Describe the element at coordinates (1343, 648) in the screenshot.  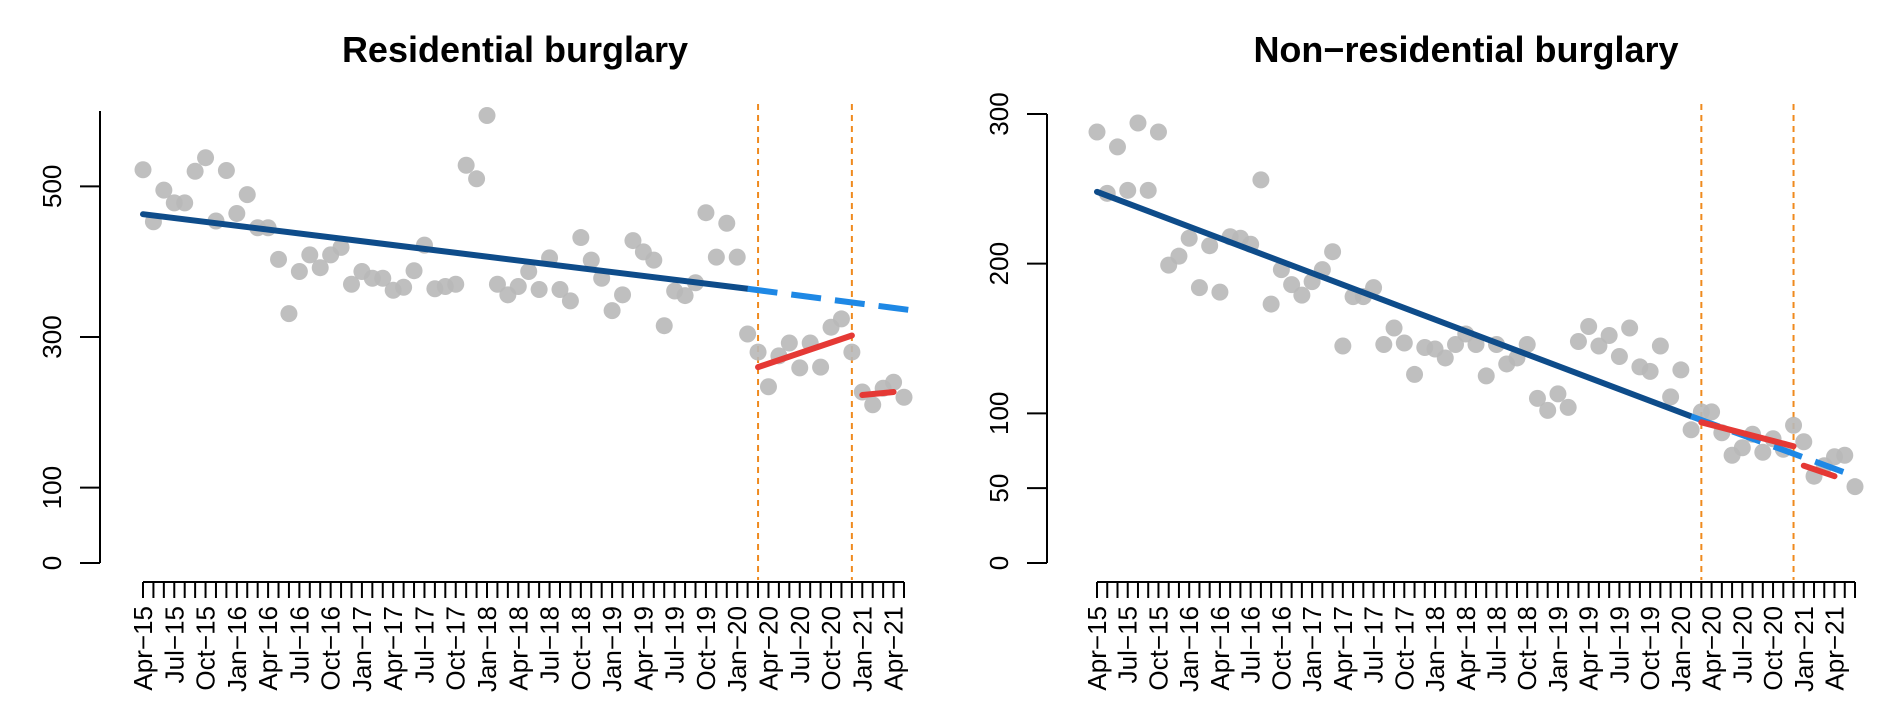
I see `x-tick-label: Apr−17` at that location.